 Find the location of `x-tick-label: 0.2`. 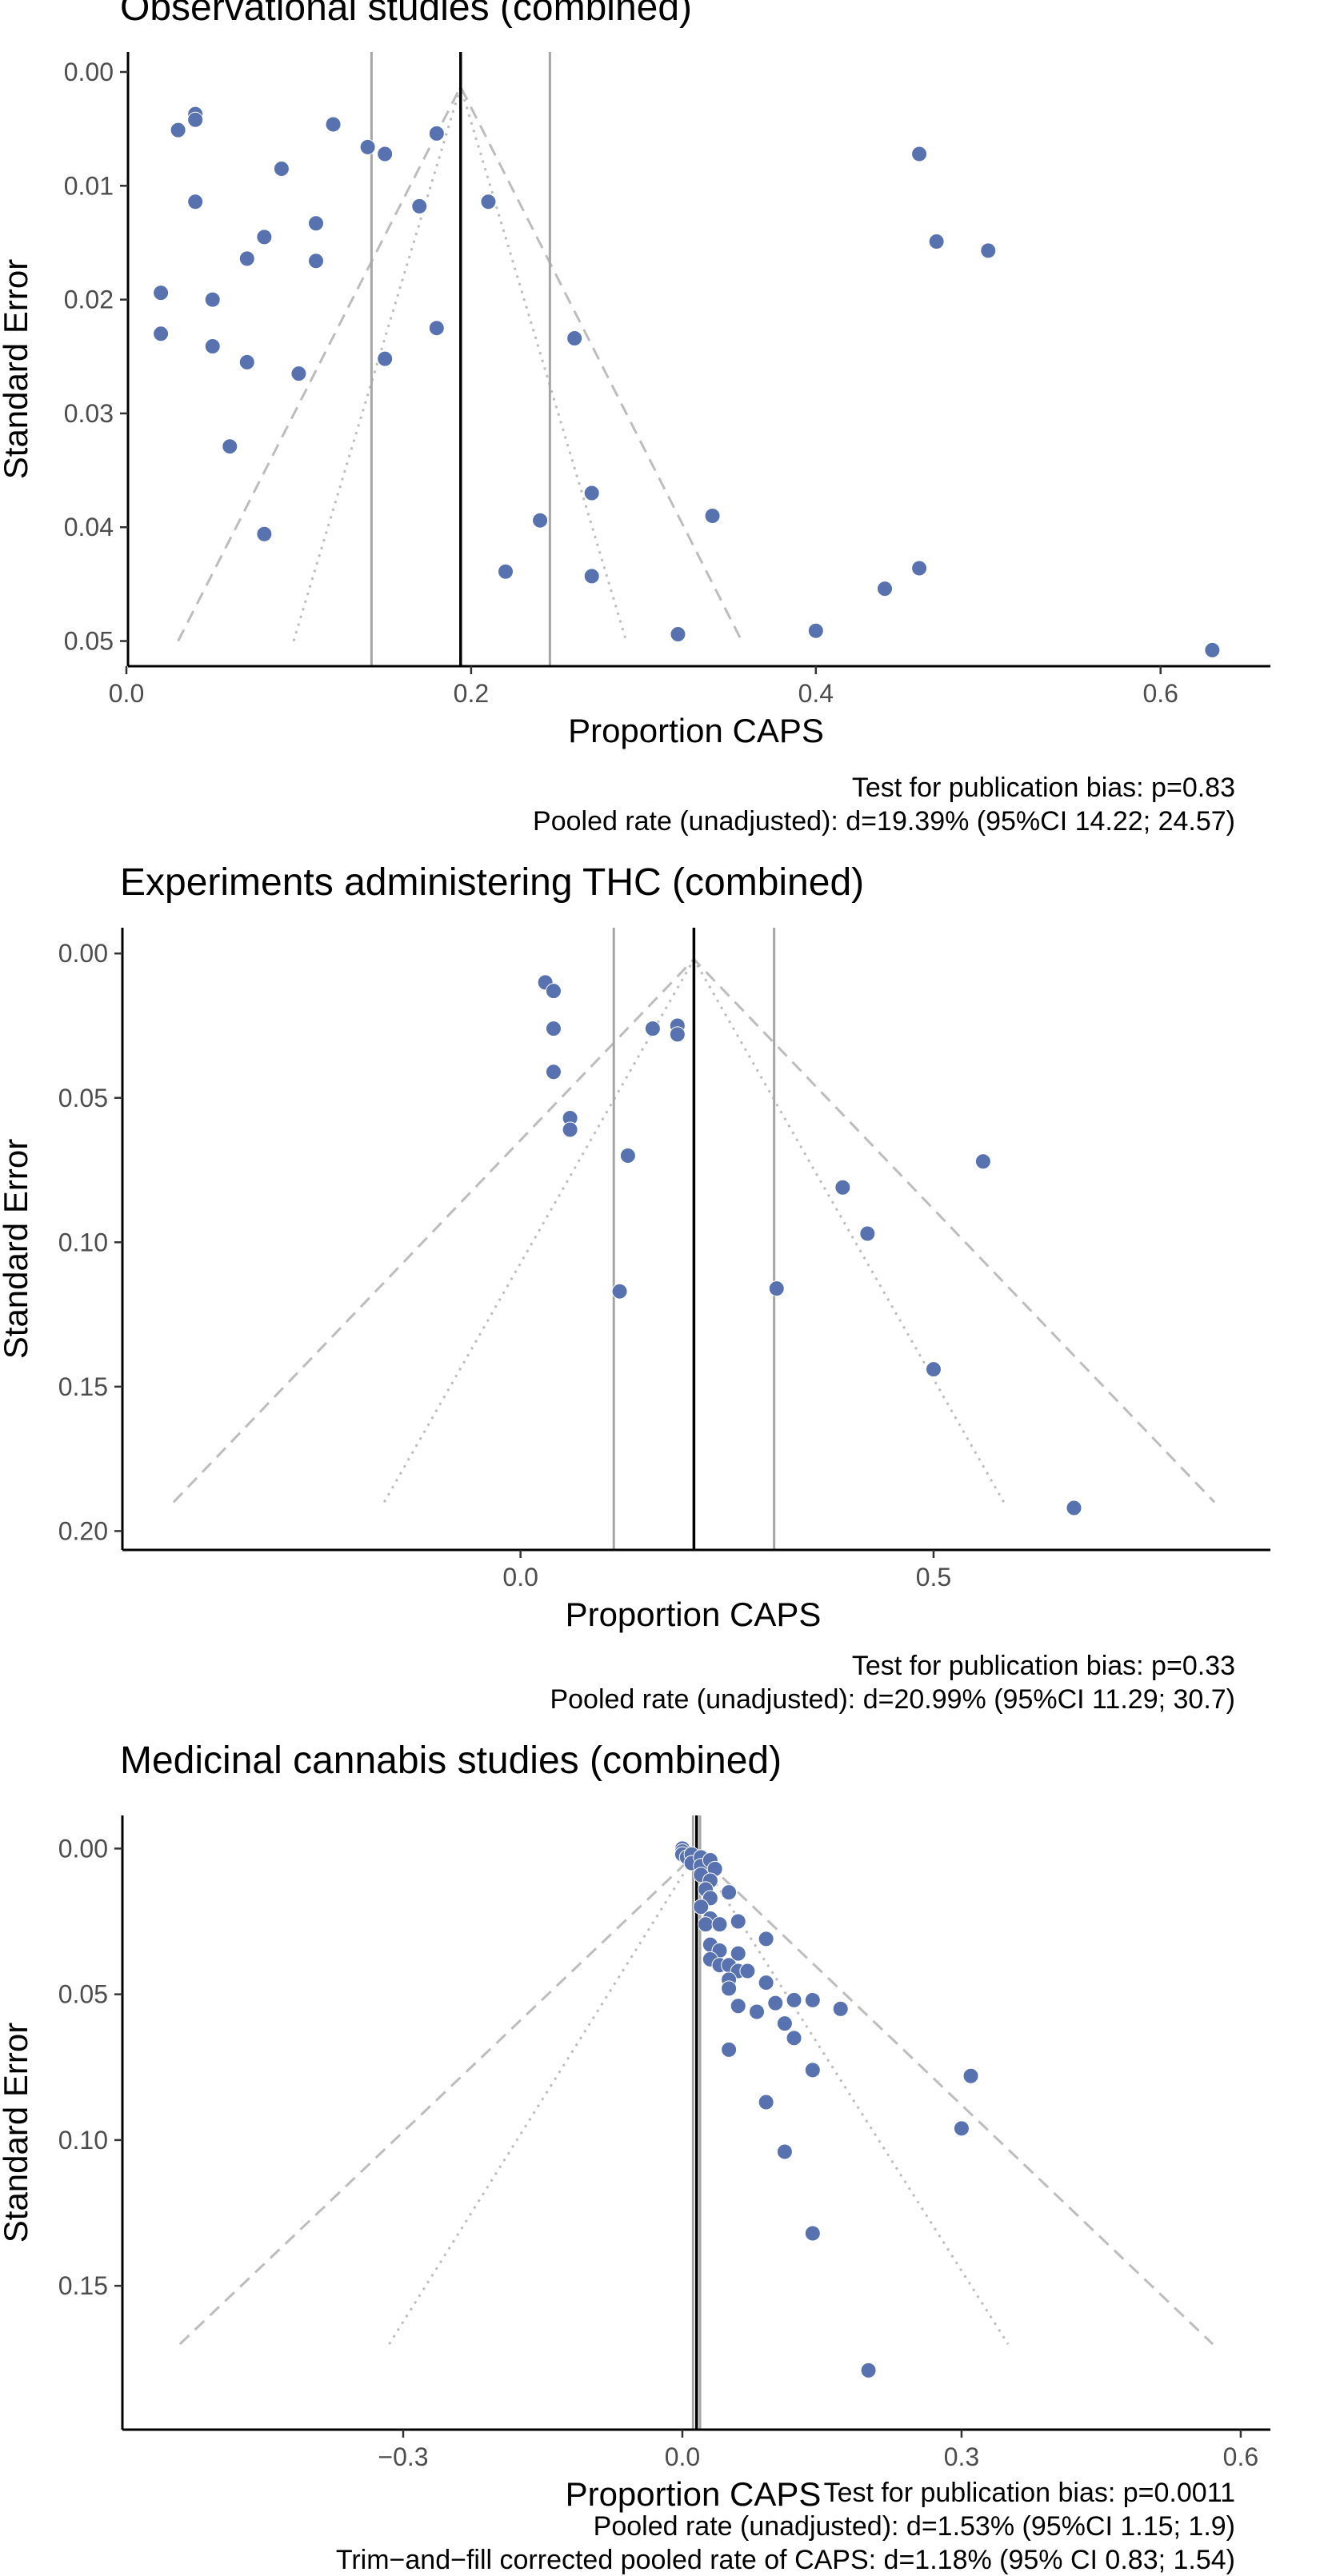

x-tick-label: 0.2 is located at coordinates (471, 693).